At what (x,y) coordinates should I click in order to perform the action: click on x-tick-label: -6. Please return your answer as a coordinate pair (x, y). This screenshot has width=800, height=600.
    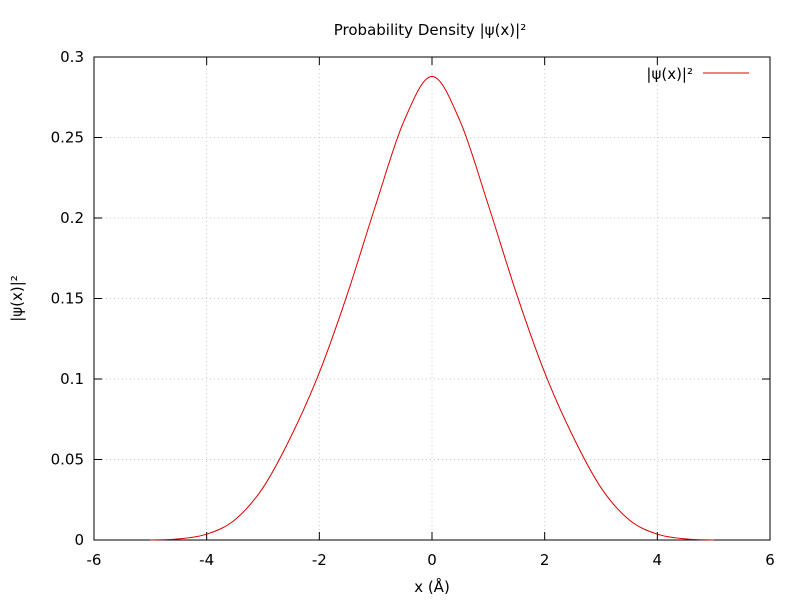
    Looking at the image, I should click on (94, 560).